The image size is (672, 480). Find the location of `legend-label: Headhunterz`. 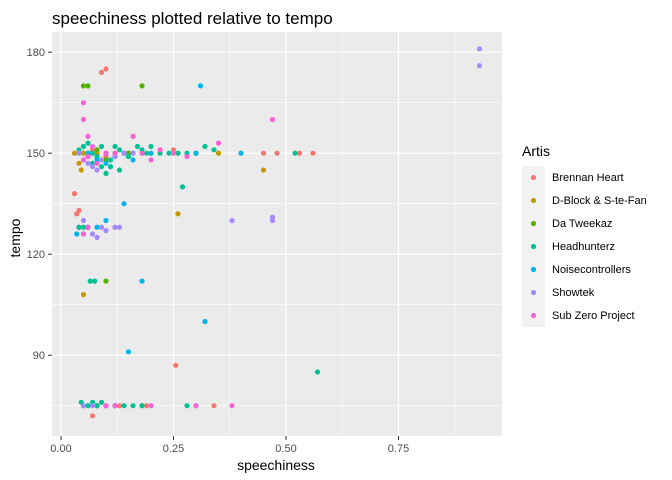

legend-label: Headhunterz is located at coordinates (583, 247).